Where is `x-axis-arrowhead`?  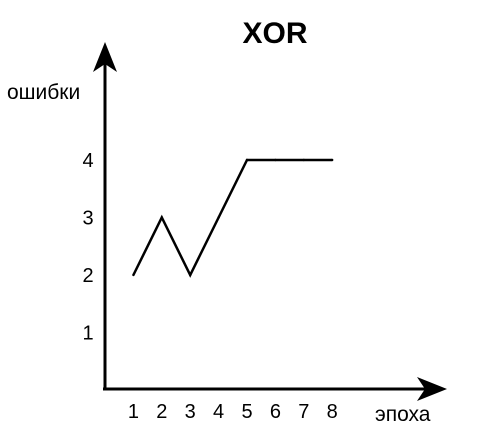 x-axis-arrowhead is located at coordinates (432, 389).